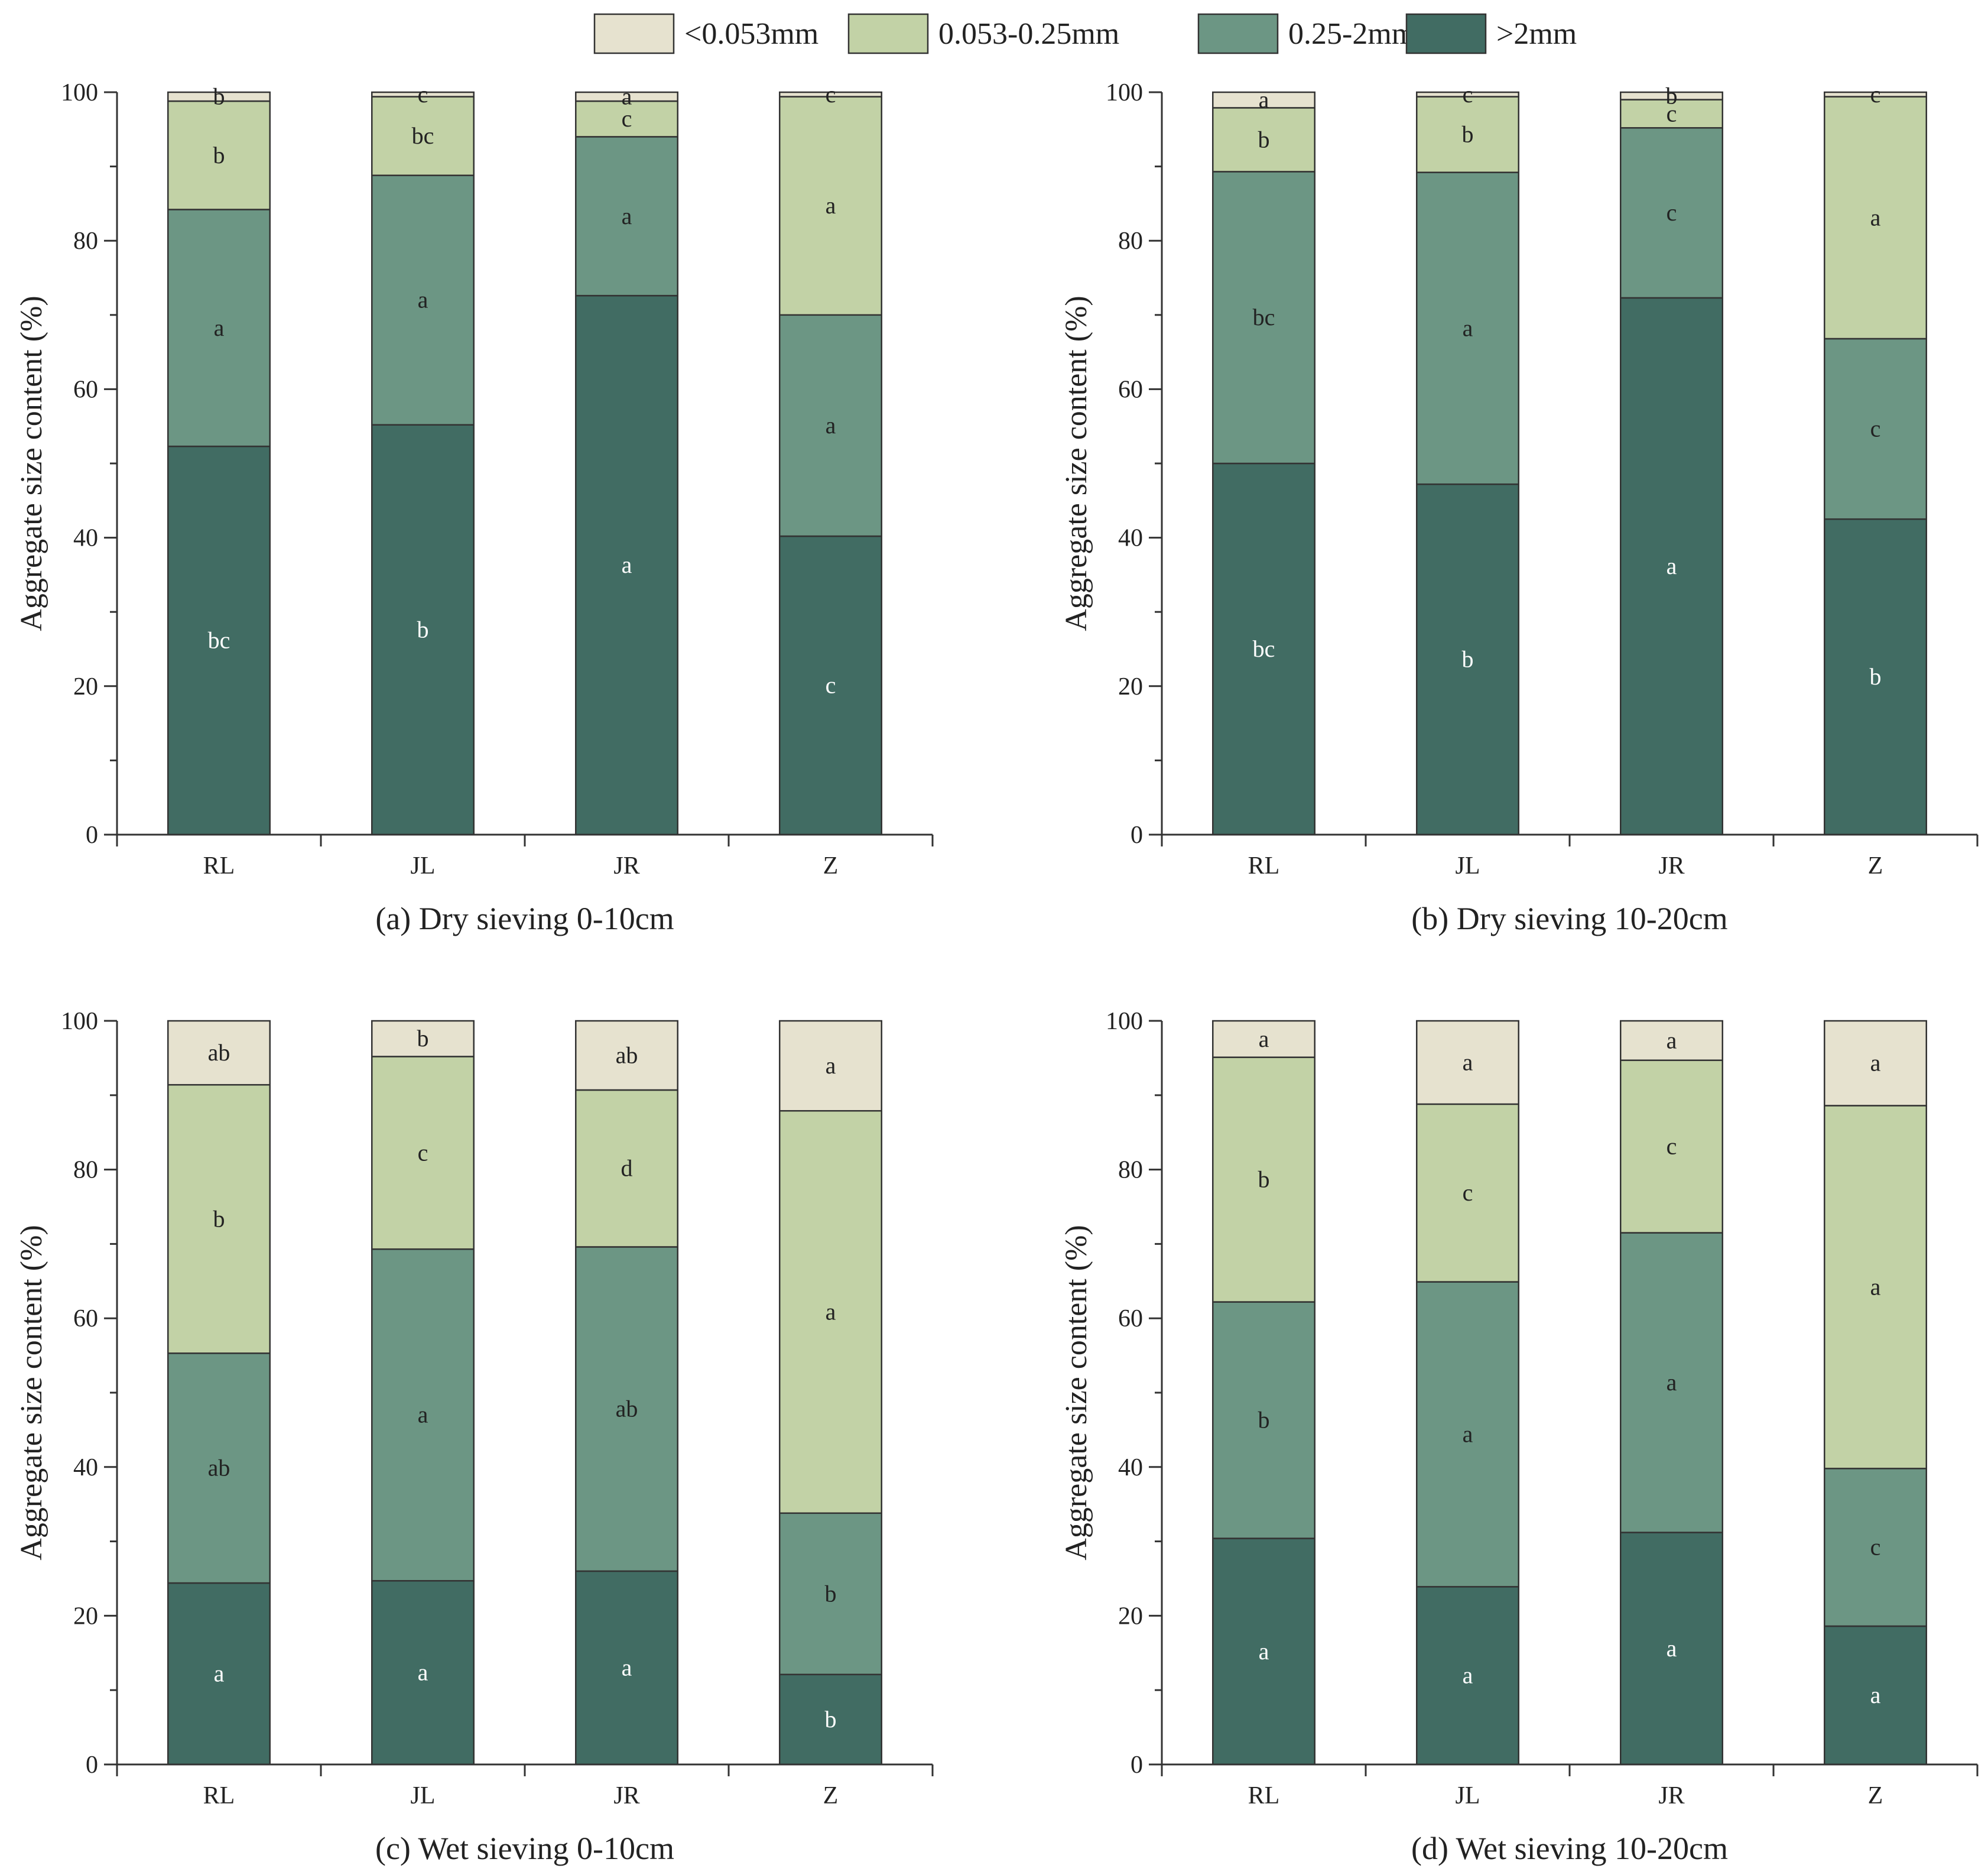 This screenshot has width=1988, height=1875. Describe the element at coordinates (85, 1616) in the screenshot. I see `y-tick-label: 20` at that location.